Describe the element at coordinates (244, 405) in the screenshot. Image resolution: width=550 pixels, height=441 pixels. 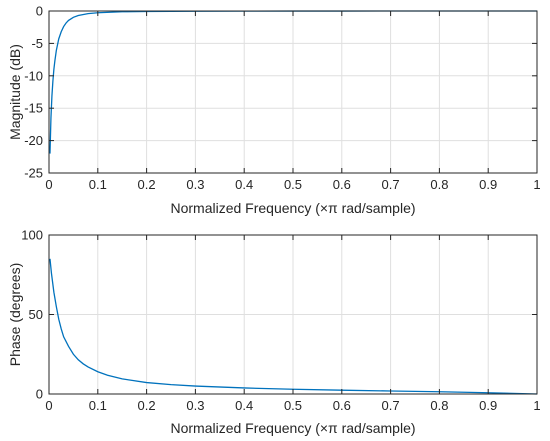
I see `phase-x-tick-label: 0.4` at that location.